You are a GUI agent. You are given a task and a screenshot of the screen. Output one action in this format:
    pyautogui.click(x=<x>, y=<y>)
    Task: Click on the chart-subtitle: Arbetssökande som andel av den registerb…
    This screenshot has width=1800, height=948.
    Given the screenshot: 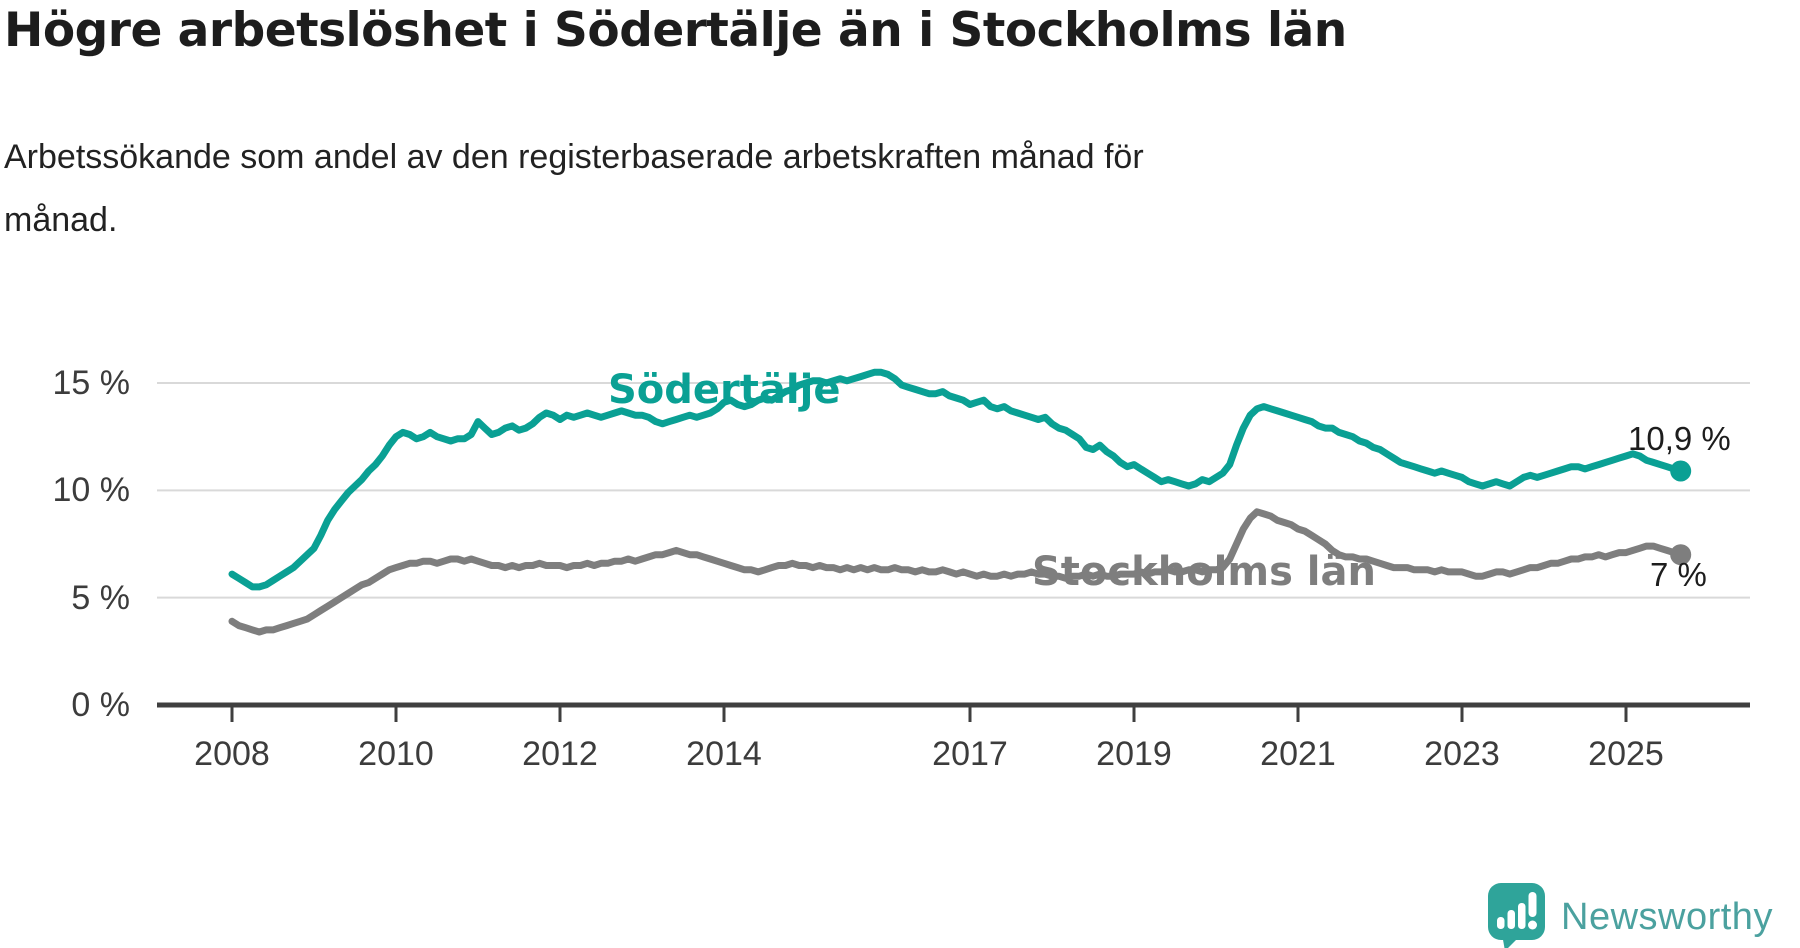 What is the action you would take?
    pyautogui.click(x=804, y=189)
    